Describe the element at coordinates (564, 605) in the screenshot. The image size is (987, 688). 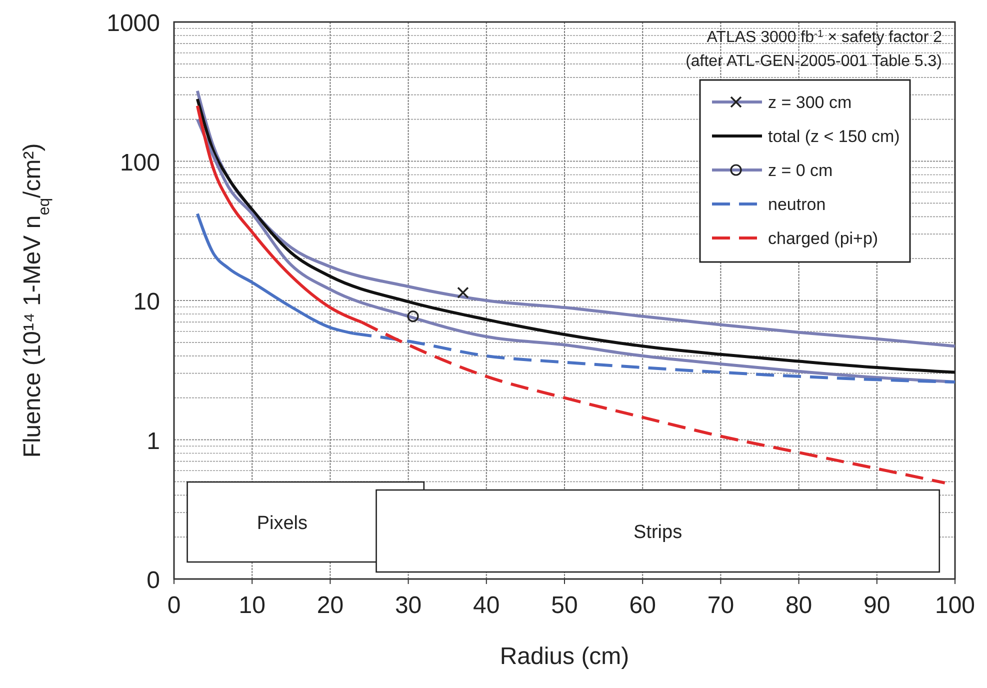
I see `x-tick-label: 50` at that location.